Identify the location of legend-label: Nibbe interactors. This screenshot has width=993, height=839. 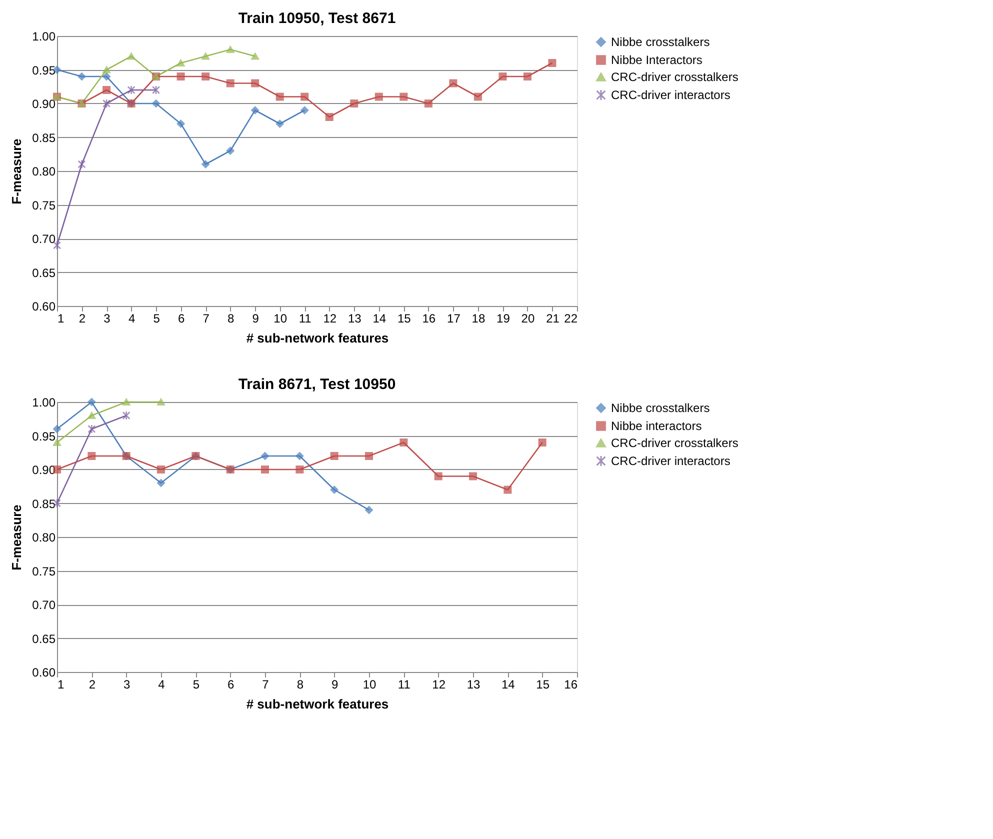
(656, 426).